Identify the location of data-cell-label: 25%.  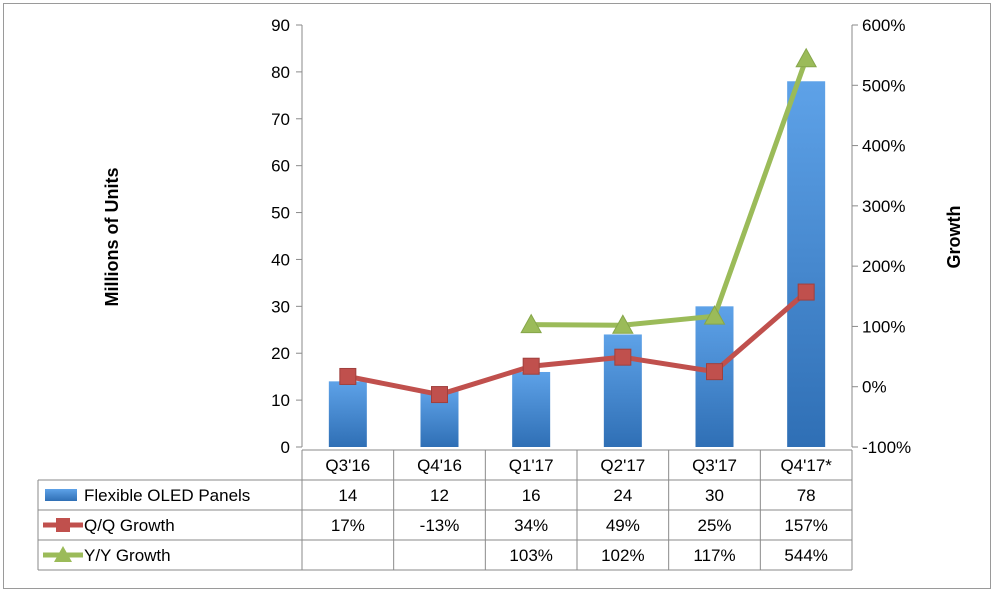
(714, 525).